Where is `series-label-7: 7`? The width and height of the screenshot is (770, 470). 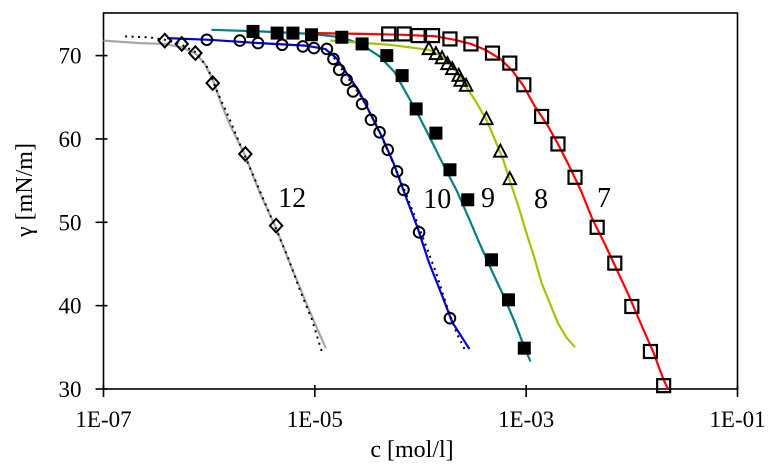 series-label-7: 7 is located at coordinates (604, 198).